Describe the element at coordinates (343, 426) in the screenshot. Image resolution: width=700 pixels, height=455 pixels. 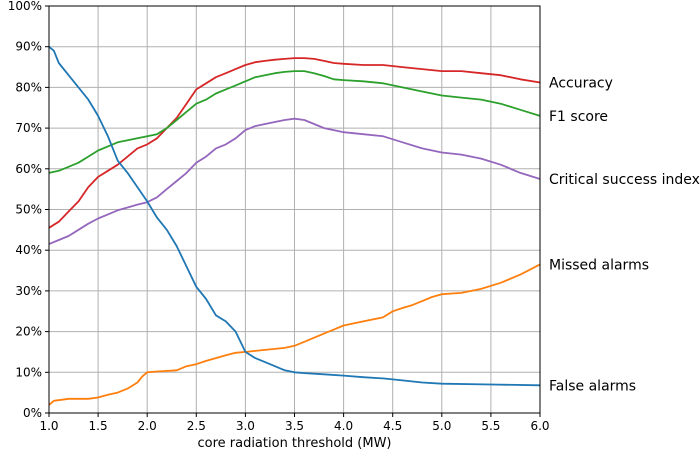
I see `x-tick-label: 4.0` at that location.